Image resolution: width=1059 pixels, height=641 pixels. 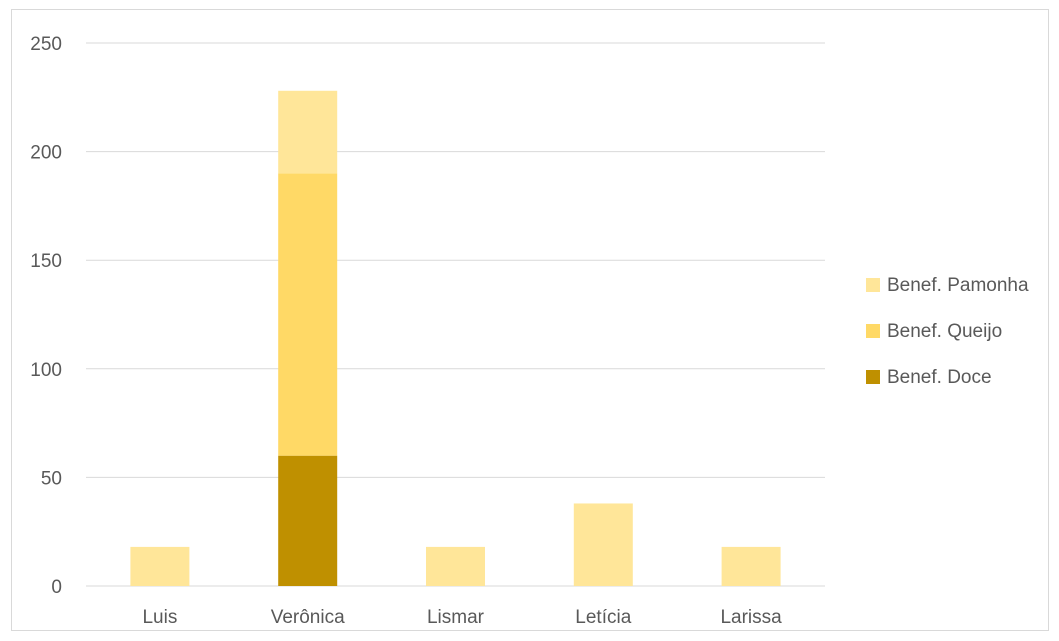 I want to click on legend: Benef. Pamonha Benef. Queijo Benef. Doce, so click(x=947, y=331).